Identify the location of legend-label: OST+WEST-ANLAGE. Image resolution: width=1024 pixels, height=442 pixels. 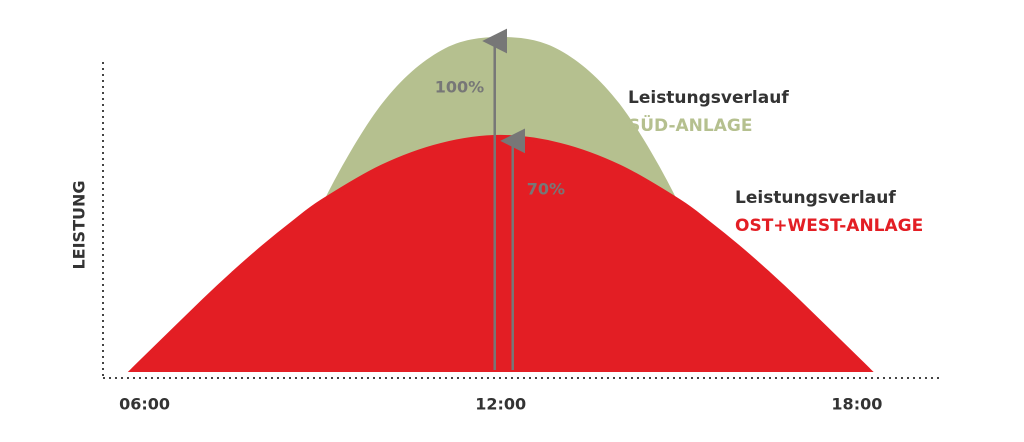
(829, 226).